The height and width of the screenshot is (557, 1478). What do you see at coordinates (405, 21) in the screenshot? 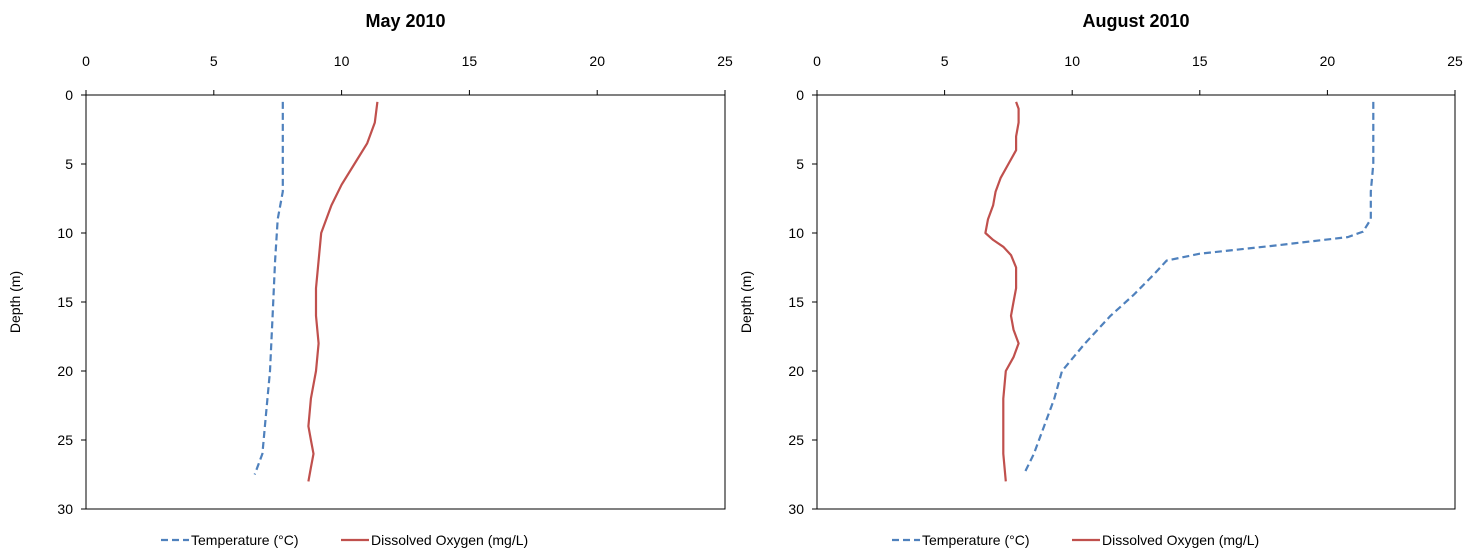
I see `chart-title: May 2010` at bounding box center [405, 21].